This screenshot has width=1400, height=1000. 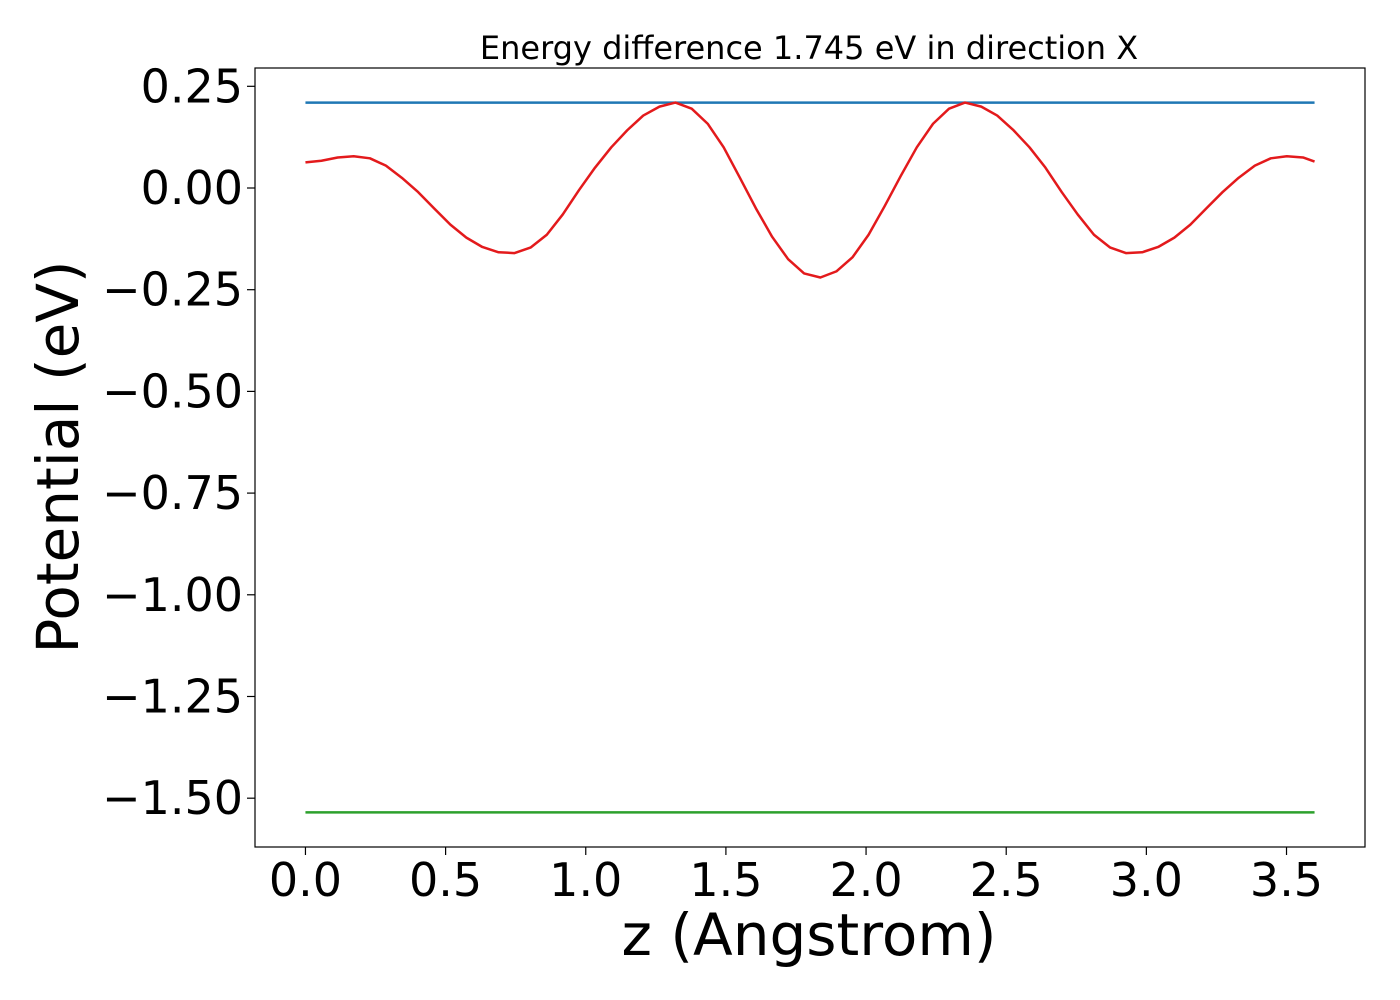 What do you see at coordinates (58, 456) in the screenshot?
I see `y-axis-label: Potential (eV)` at bounding box center [58, 456].